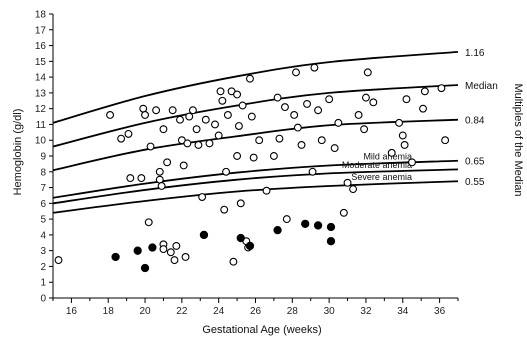 This screenshot has height=338, width=527. What do you see at coordinates (109, 311) in the screenshot?
I see `x-tick-label: 18` at bounding box center [109, 311].